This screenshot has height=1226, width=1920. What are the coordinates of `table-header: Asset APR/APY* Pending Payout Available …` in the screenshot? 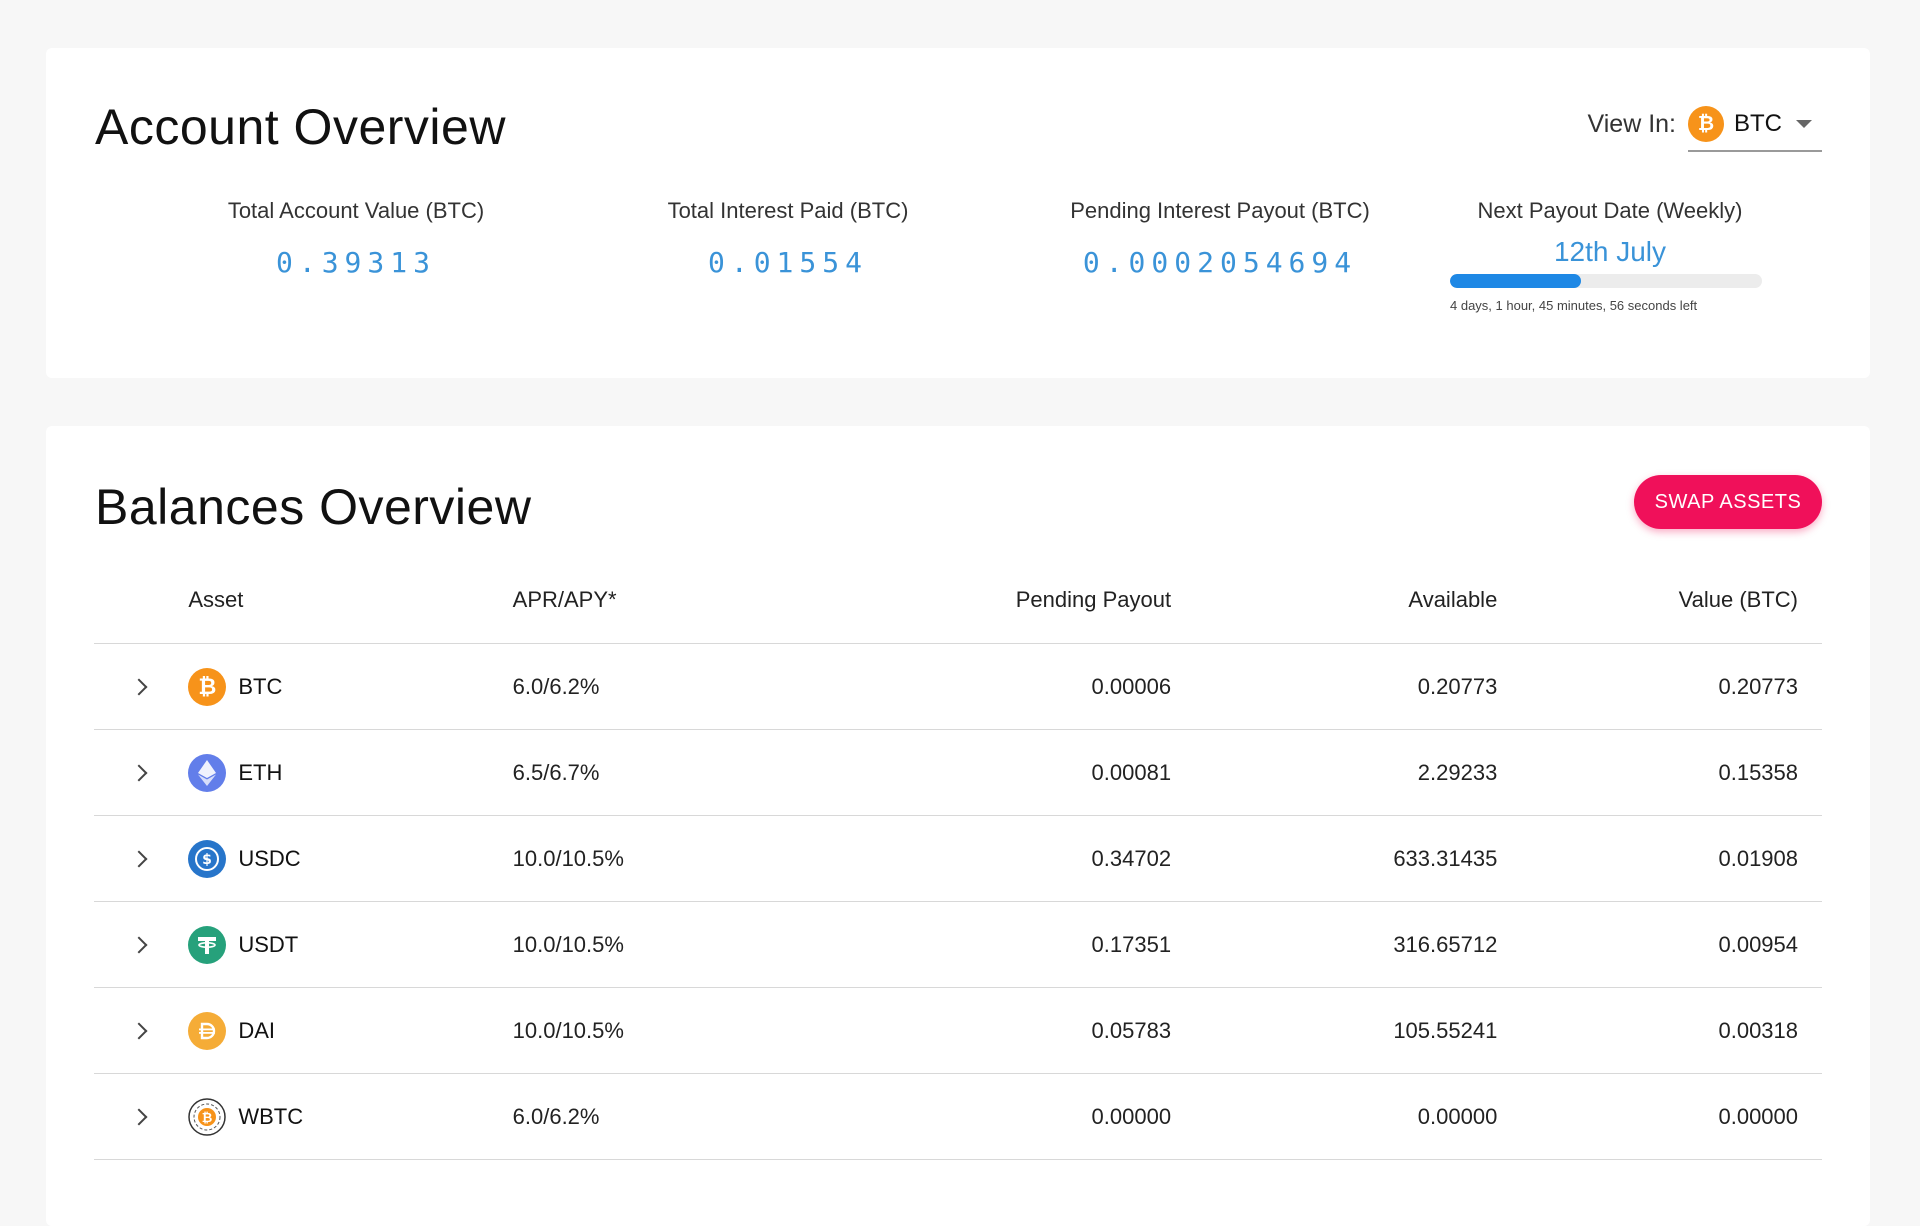 It's located at (958, 600).